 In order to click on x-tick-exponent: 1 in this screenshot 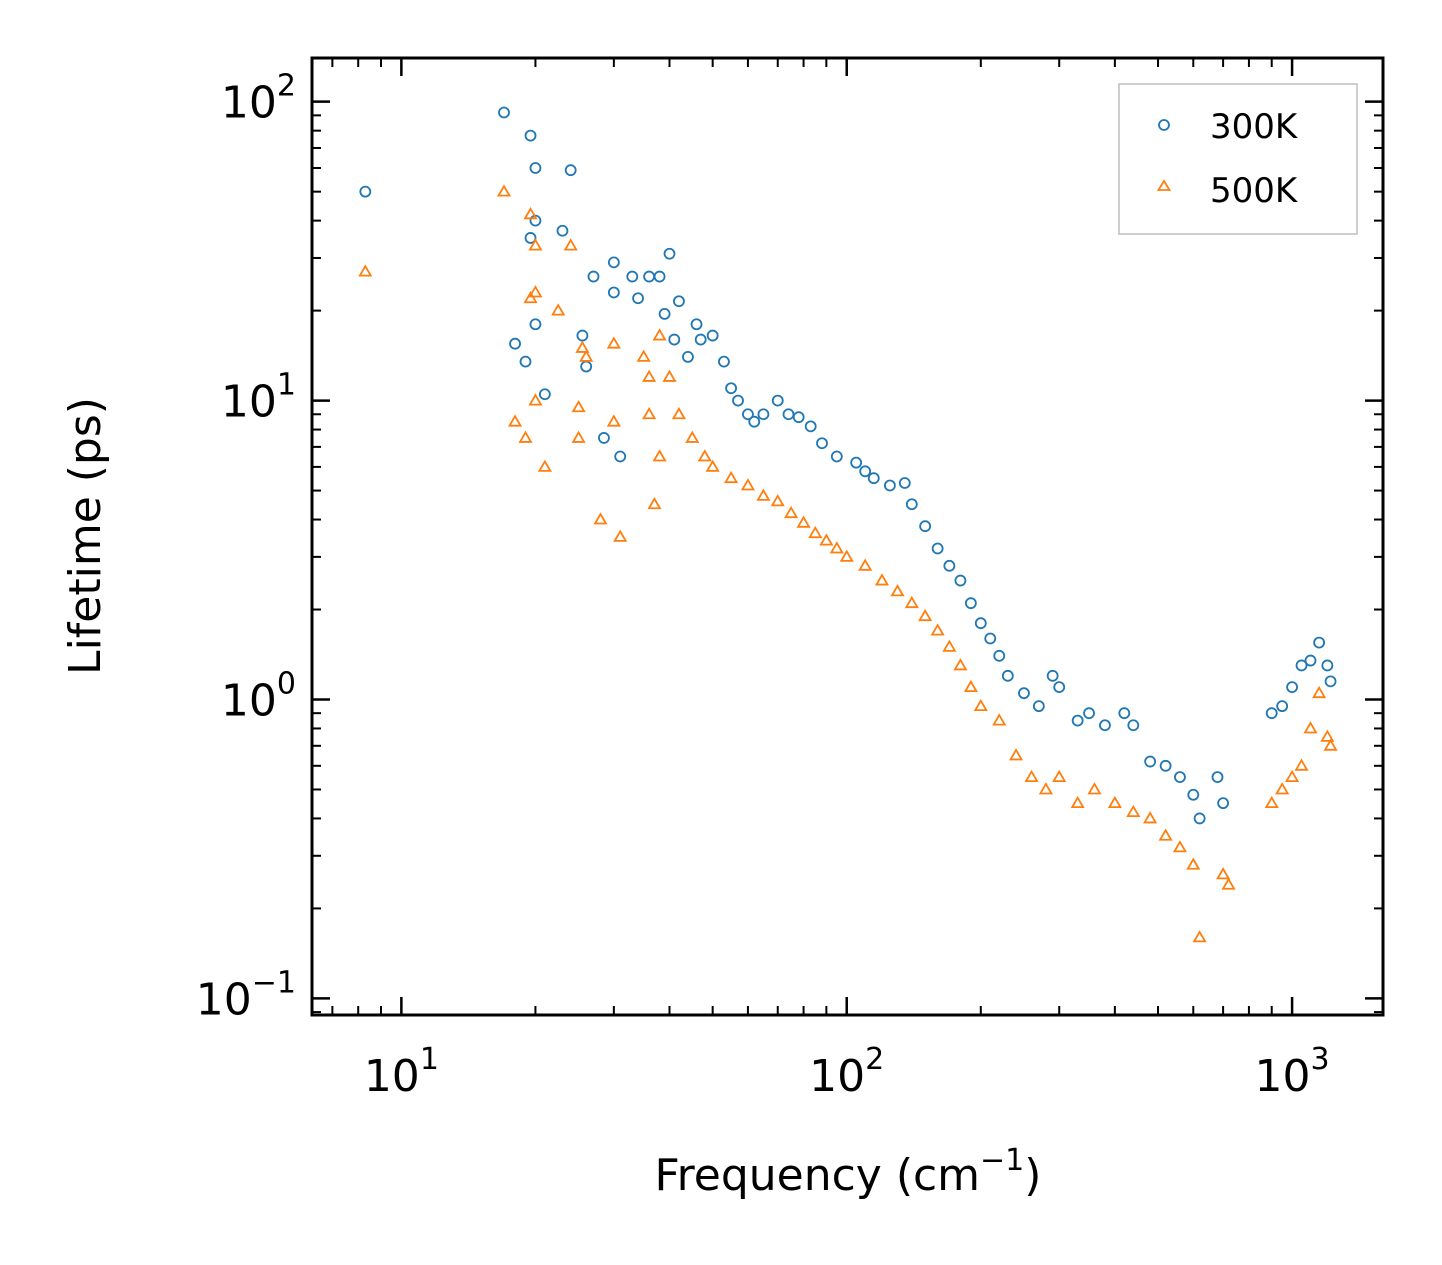, I will do `click(429, 1059)`.